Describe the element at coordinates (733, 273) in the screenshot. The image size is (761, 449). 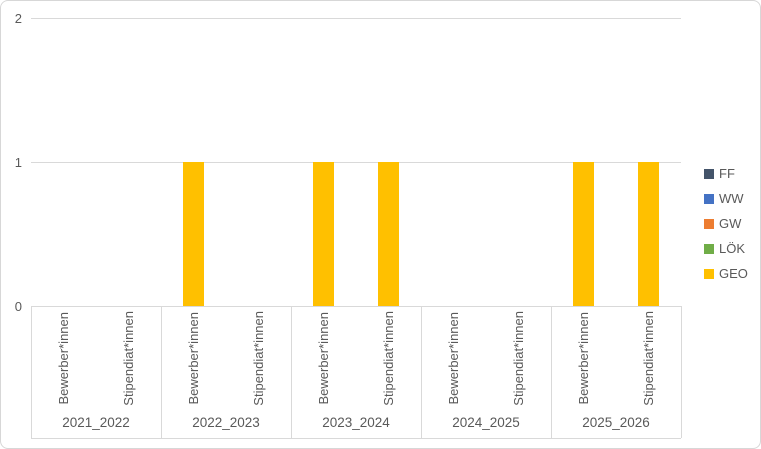
I see `legend-label: GEO` at that location.